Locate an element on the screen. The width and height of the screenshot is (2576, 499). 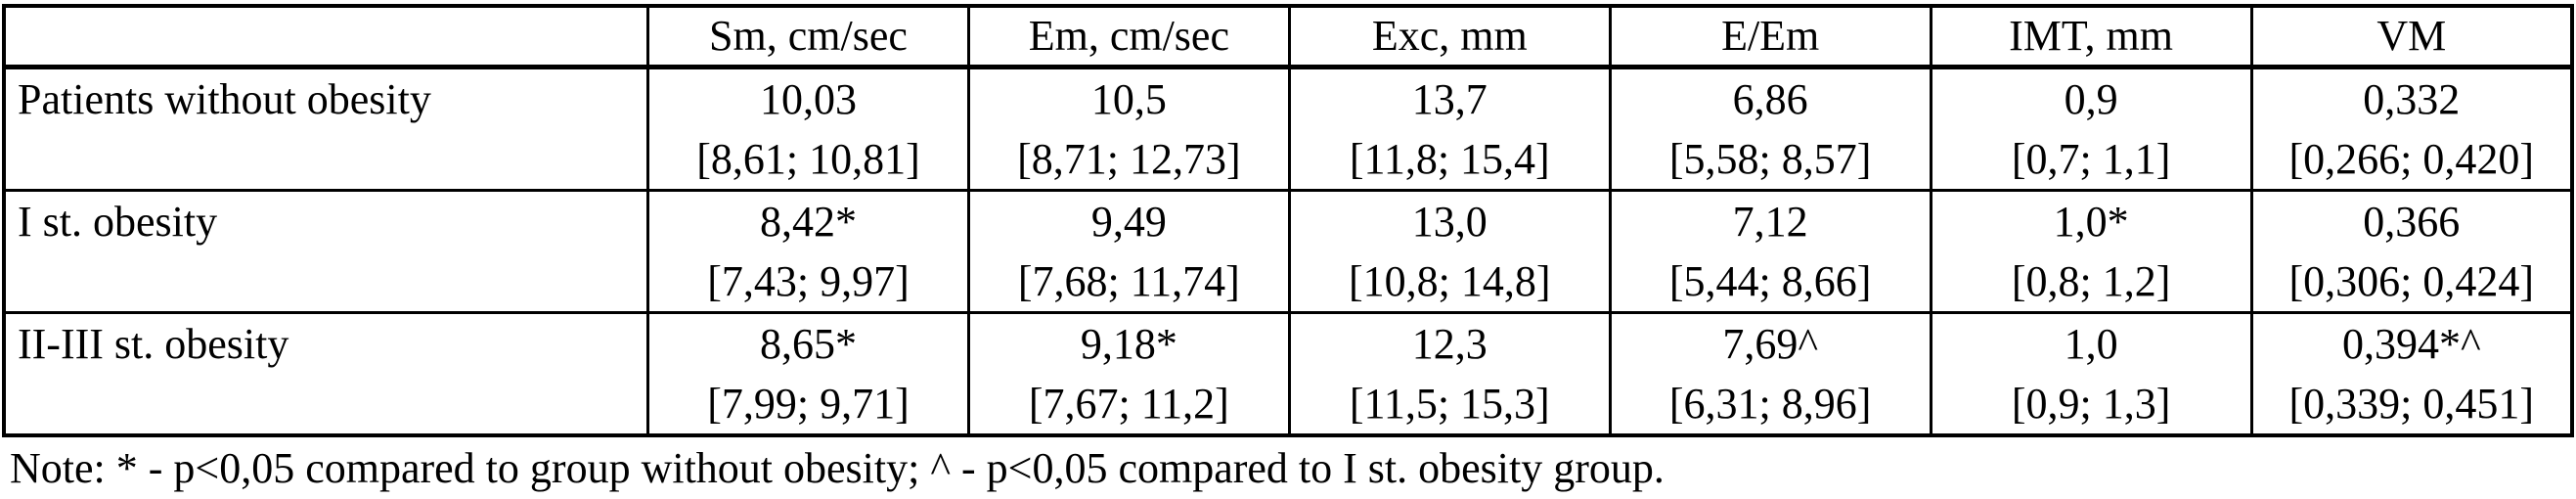
cell-ci: [0,8; 1,2] is located at coordinates (2091, 281).